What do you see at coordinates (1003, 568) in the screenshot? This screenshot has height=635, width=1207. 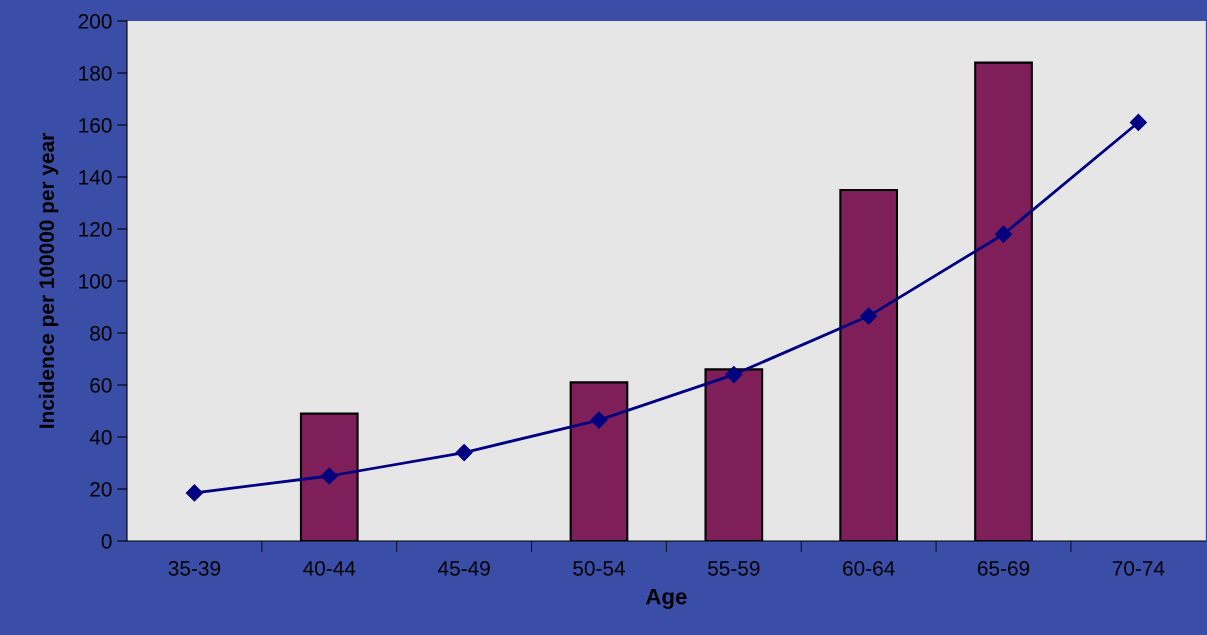 I see `x-tick-label: 65-69` at bounding box center [1003, 568].